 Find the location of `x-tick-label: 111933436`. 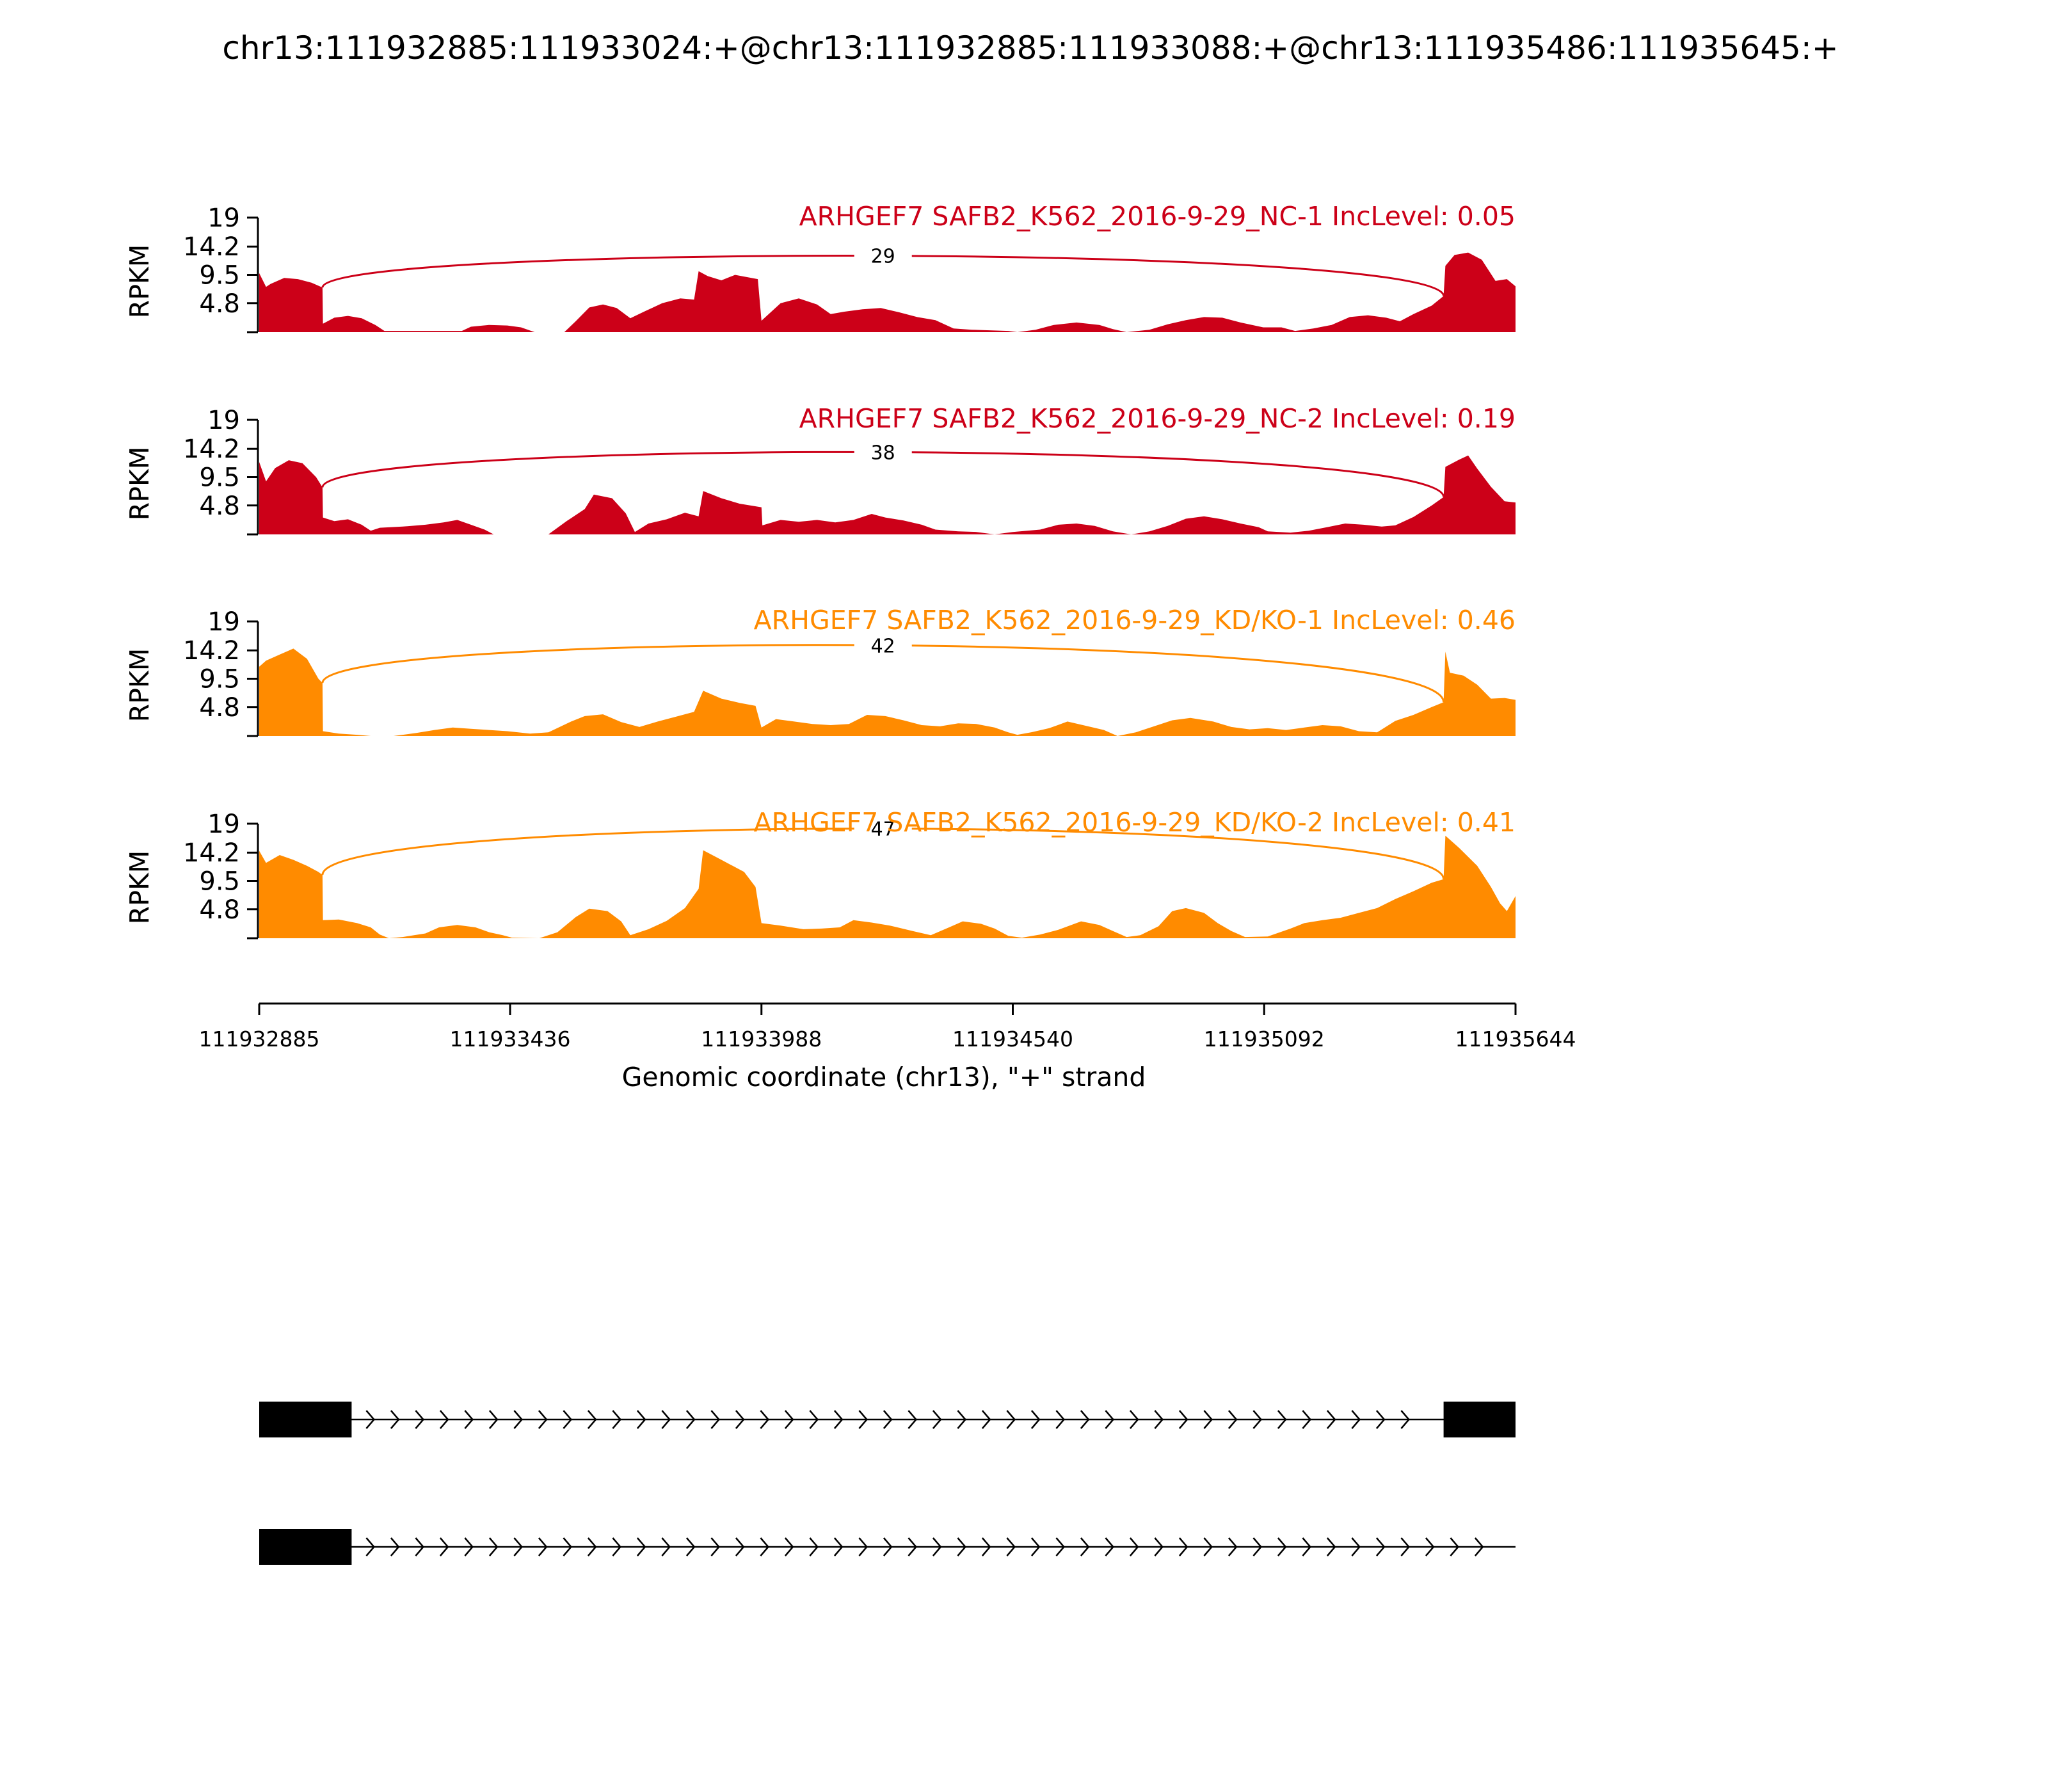

x-tick-label: 111933436 is located at coordinates (510, 1039).